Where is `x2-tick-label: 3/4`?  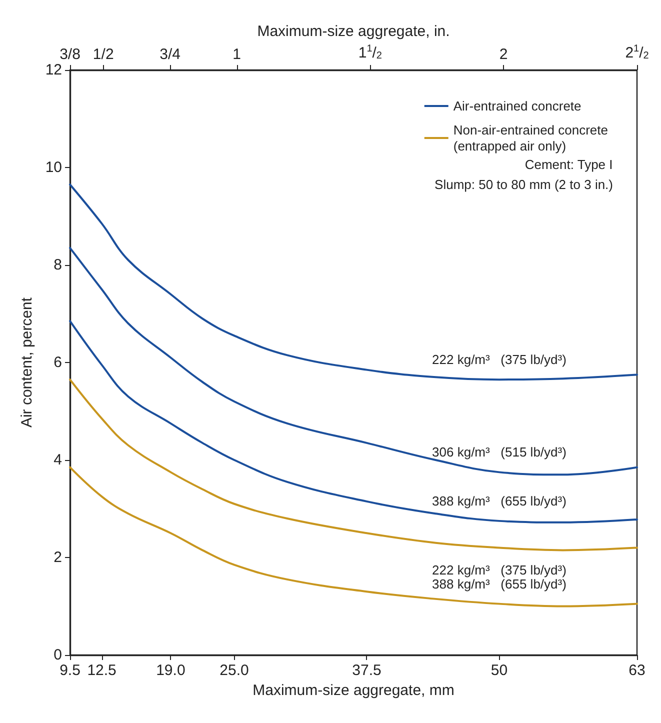
x2-tick-label: 3/4 is located at coordinates (170, 54).